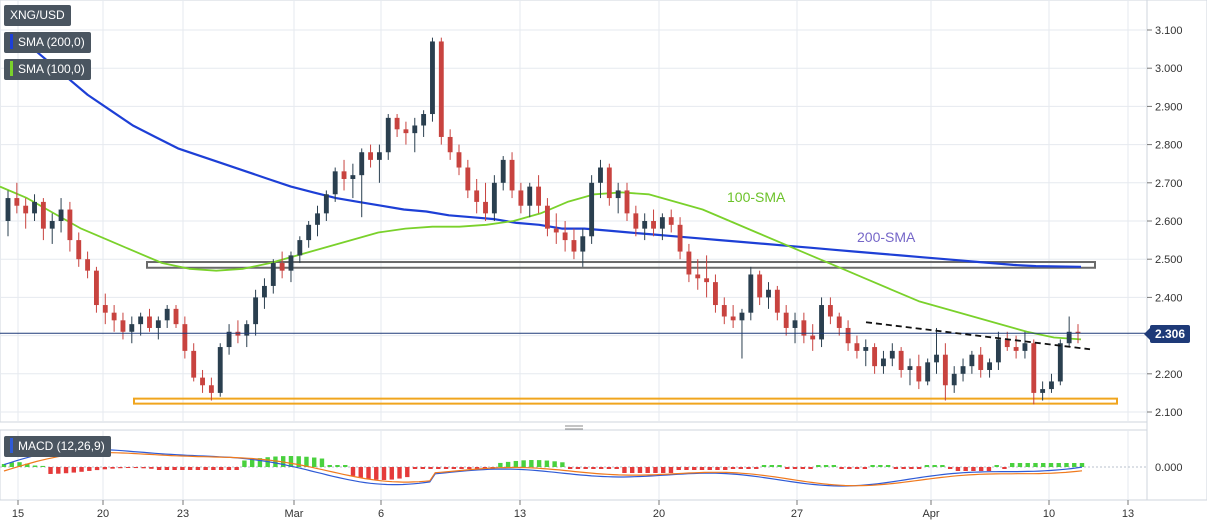  What do you see at coordinates (1169, 184) in the screenshot?
I see `y-tick-label: 2.700` at bounding box center [1169, 184].